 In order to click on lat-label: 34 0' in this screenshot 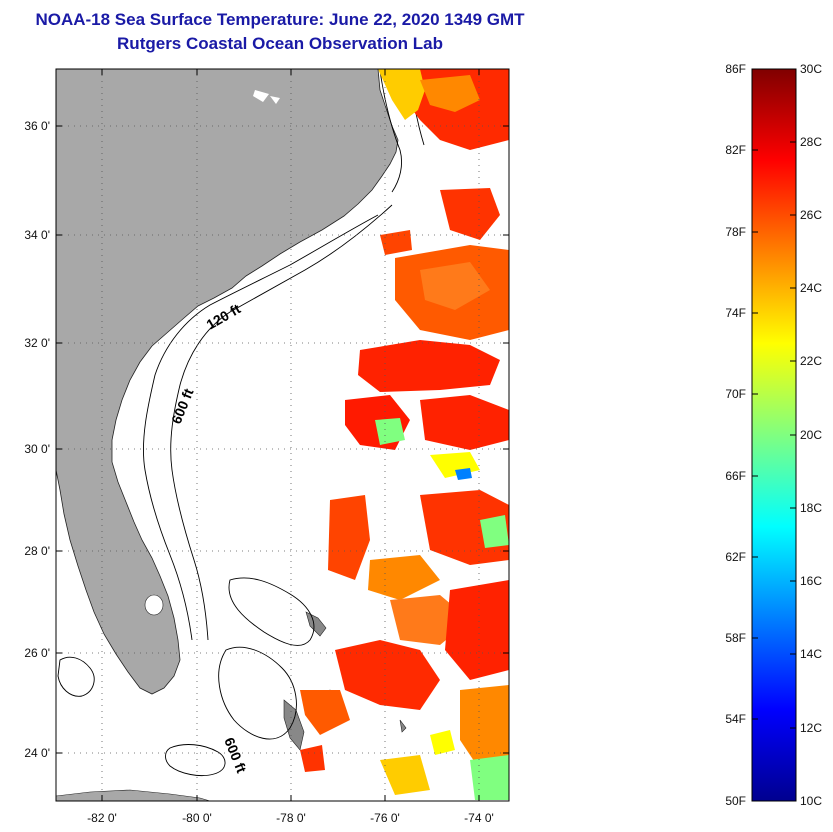, I will do `click(37, 235)`.